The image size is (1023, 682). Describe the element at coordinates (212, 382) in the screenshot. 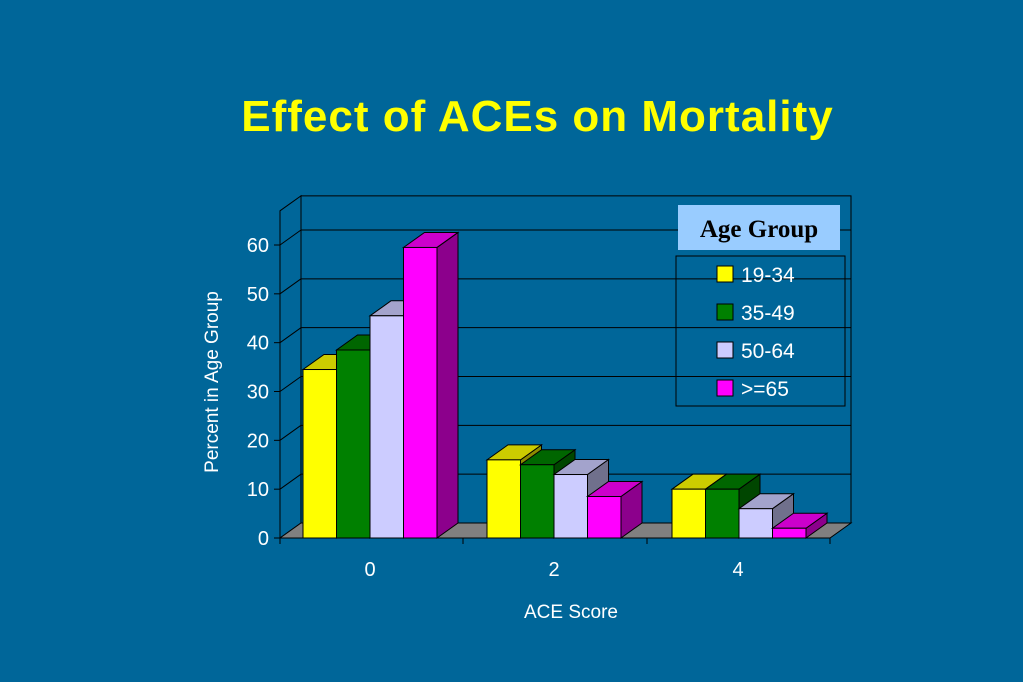

I see `y-axis-title: Percent in Age Group` at that location.